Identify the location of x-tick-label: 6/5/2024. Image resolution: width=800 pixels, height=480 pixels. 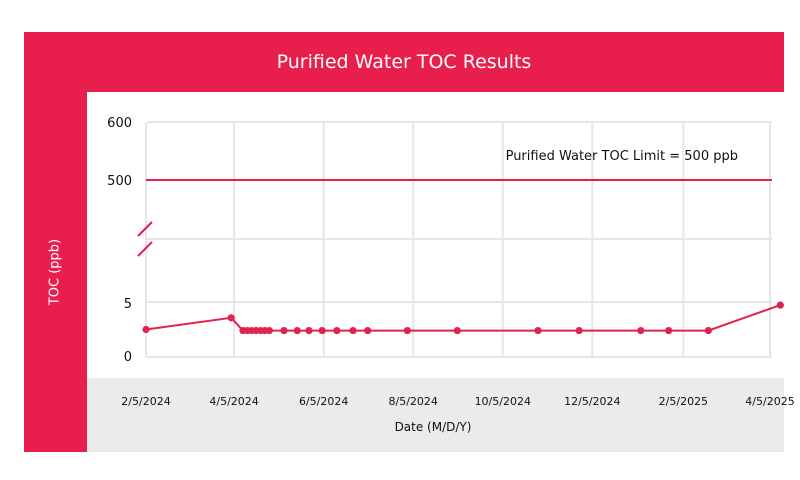
(323, 401).